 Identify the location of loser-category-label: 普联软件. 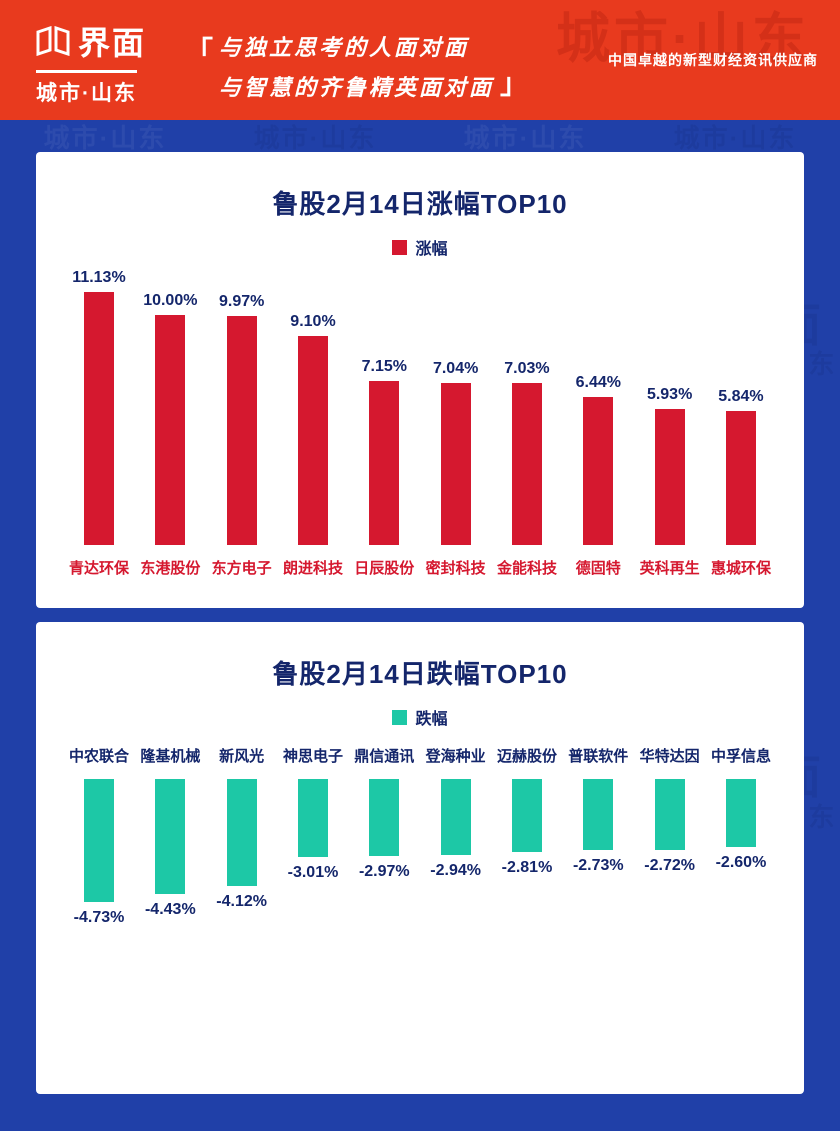
(598, 756).